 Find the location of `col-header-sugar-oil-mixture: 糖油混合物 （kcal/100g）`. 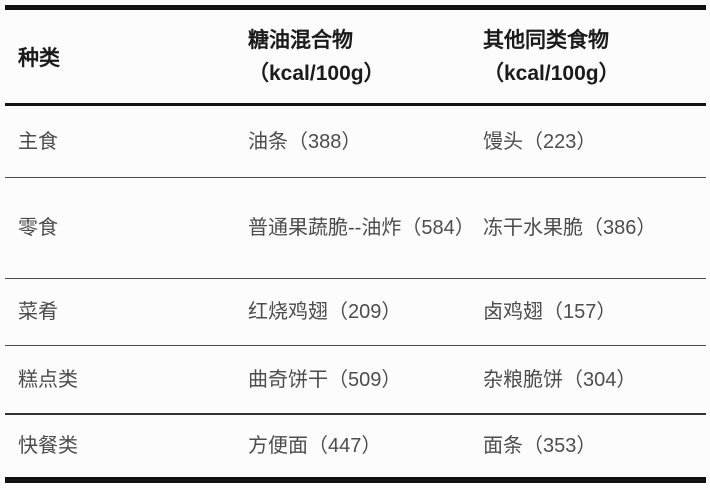

col-header-sugar-oil-mixture: 糖油混合物 （kcal/100g） is located at coordinates (365, 56).